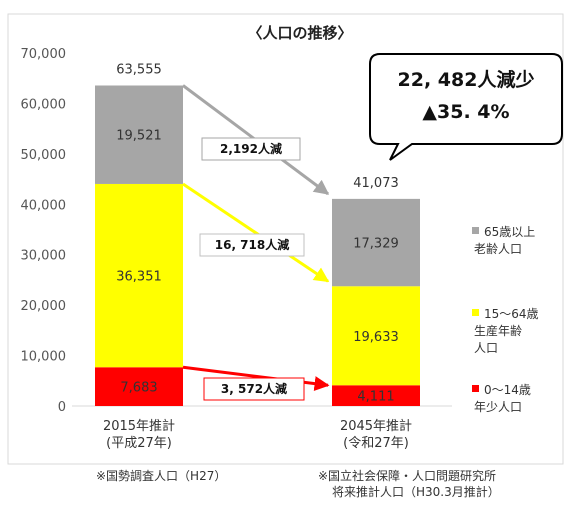  What do you see at coordinates (498, 248) in the screenshot?
I see `legend-label: 老齢人口` at bounding box center [498, 248].